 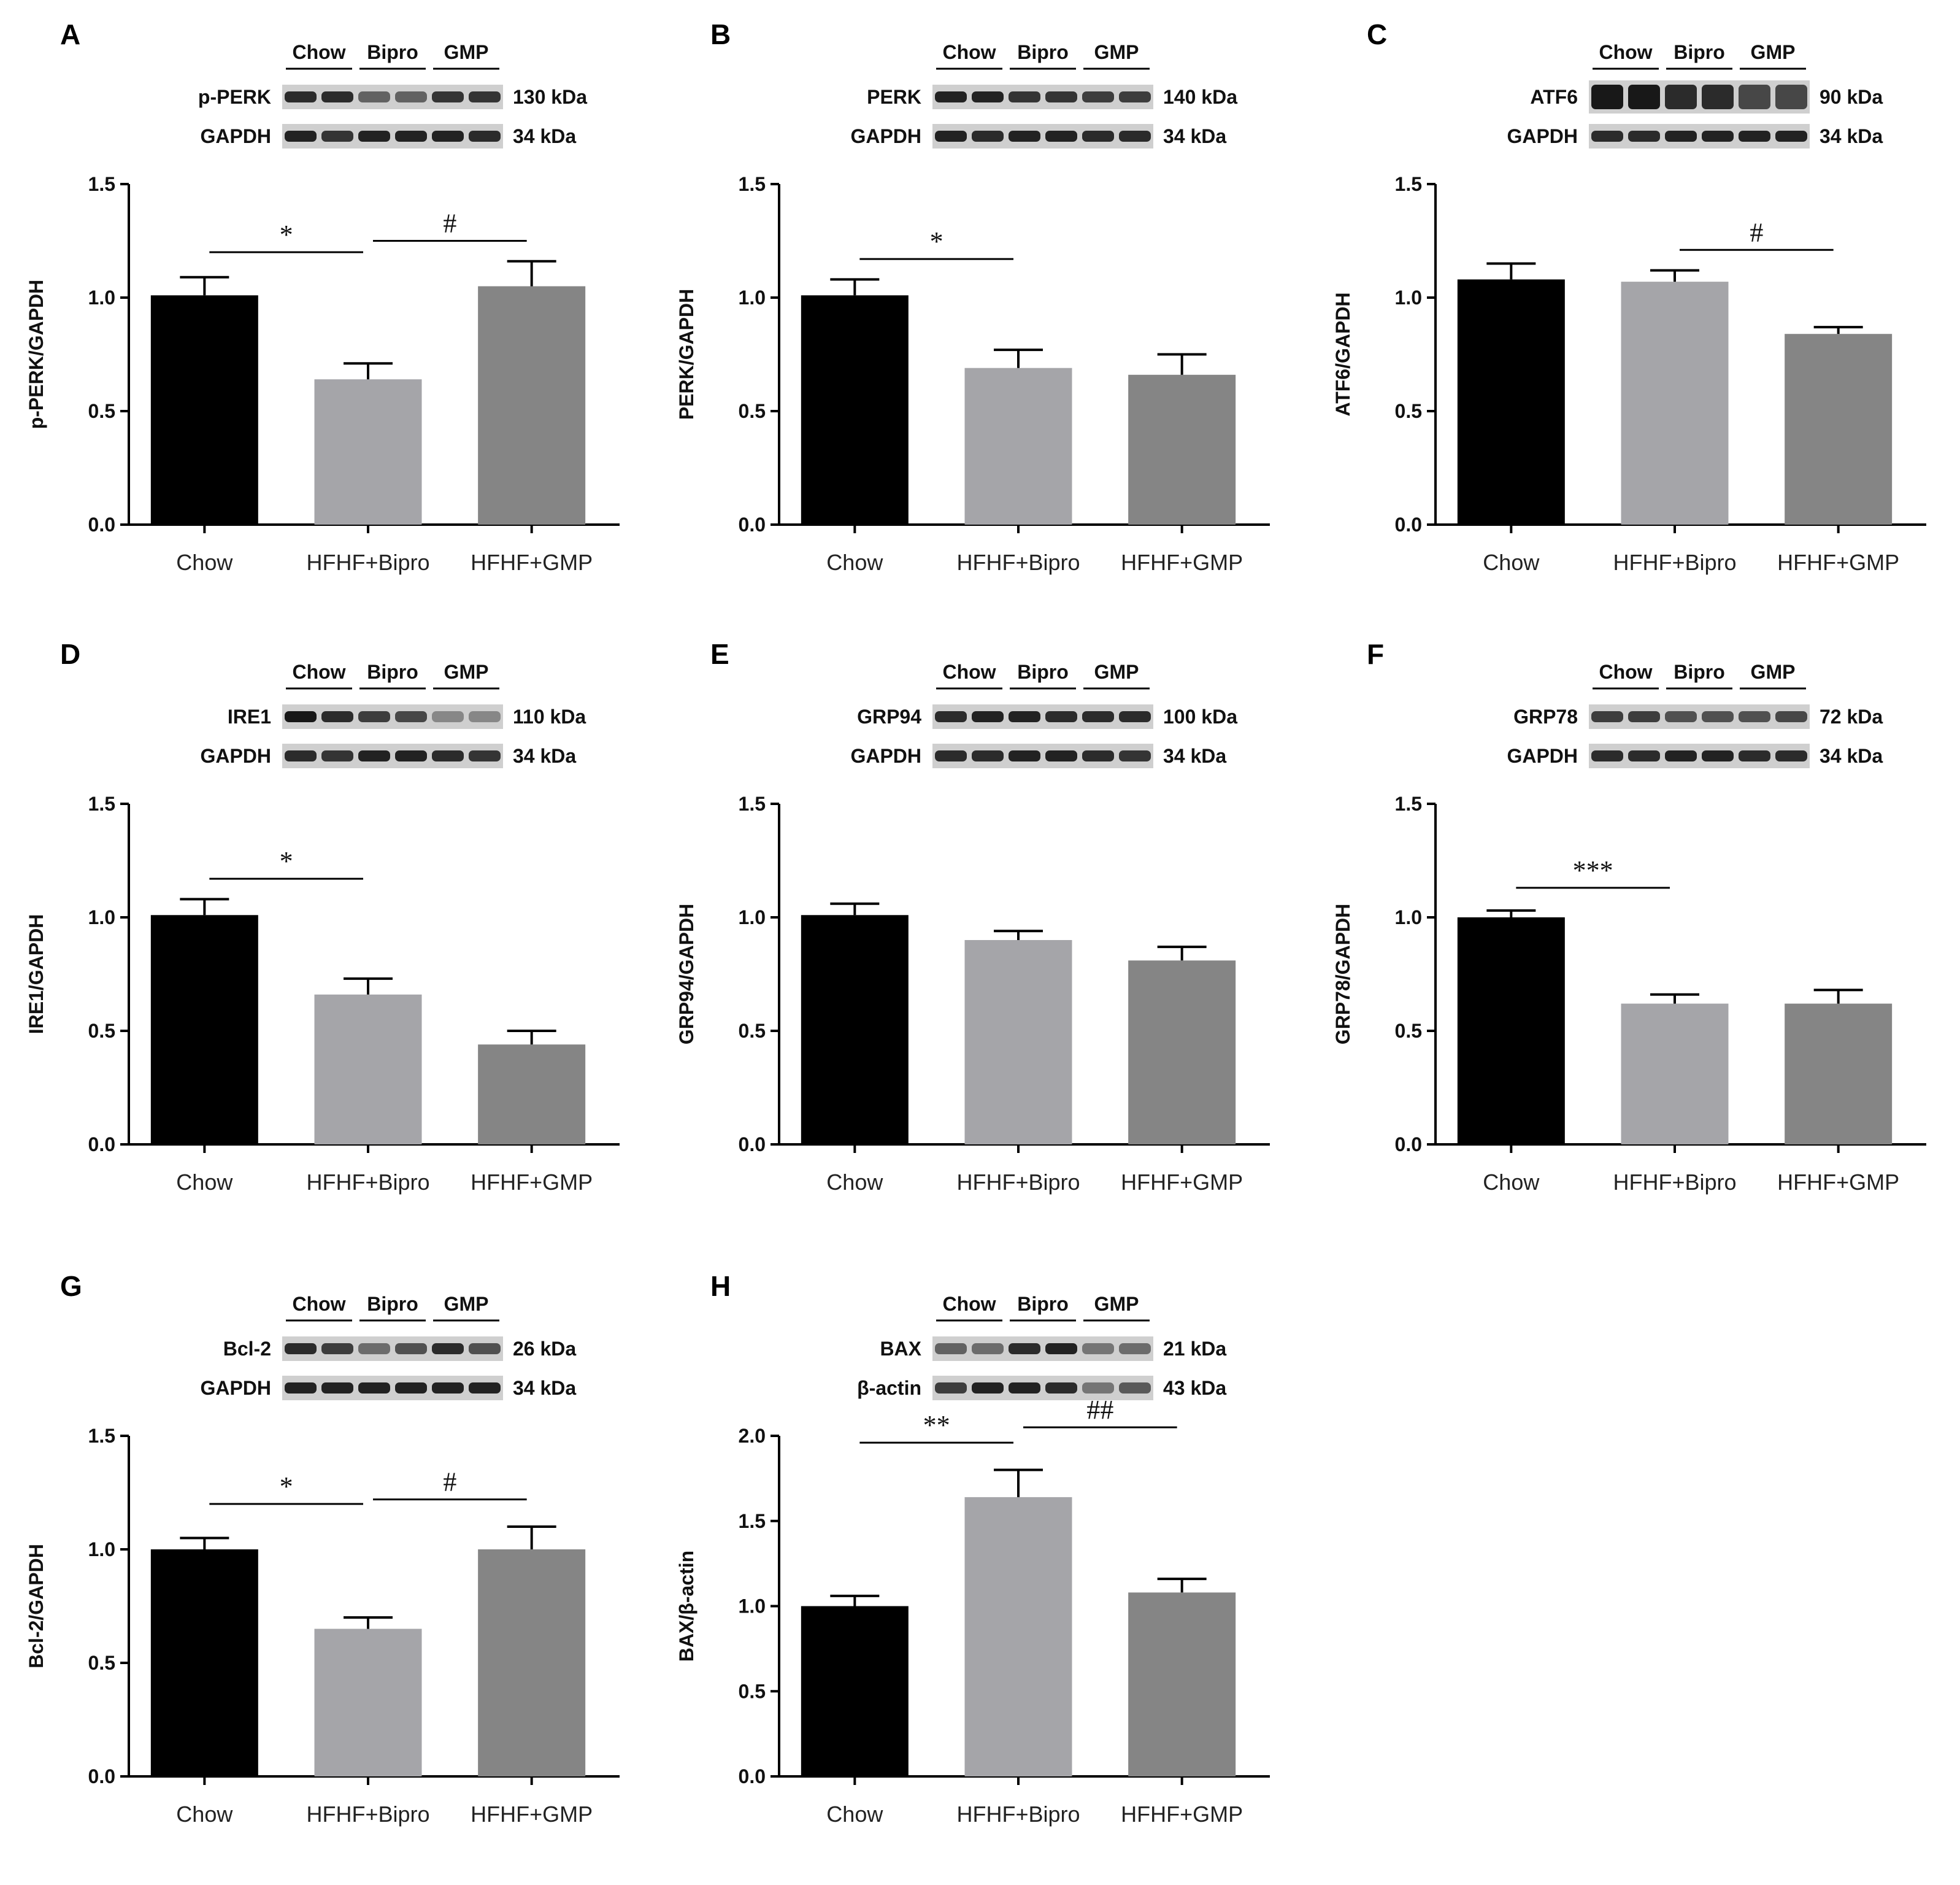 I want to click on significance-marker: #, so click(x=449, y=1482).